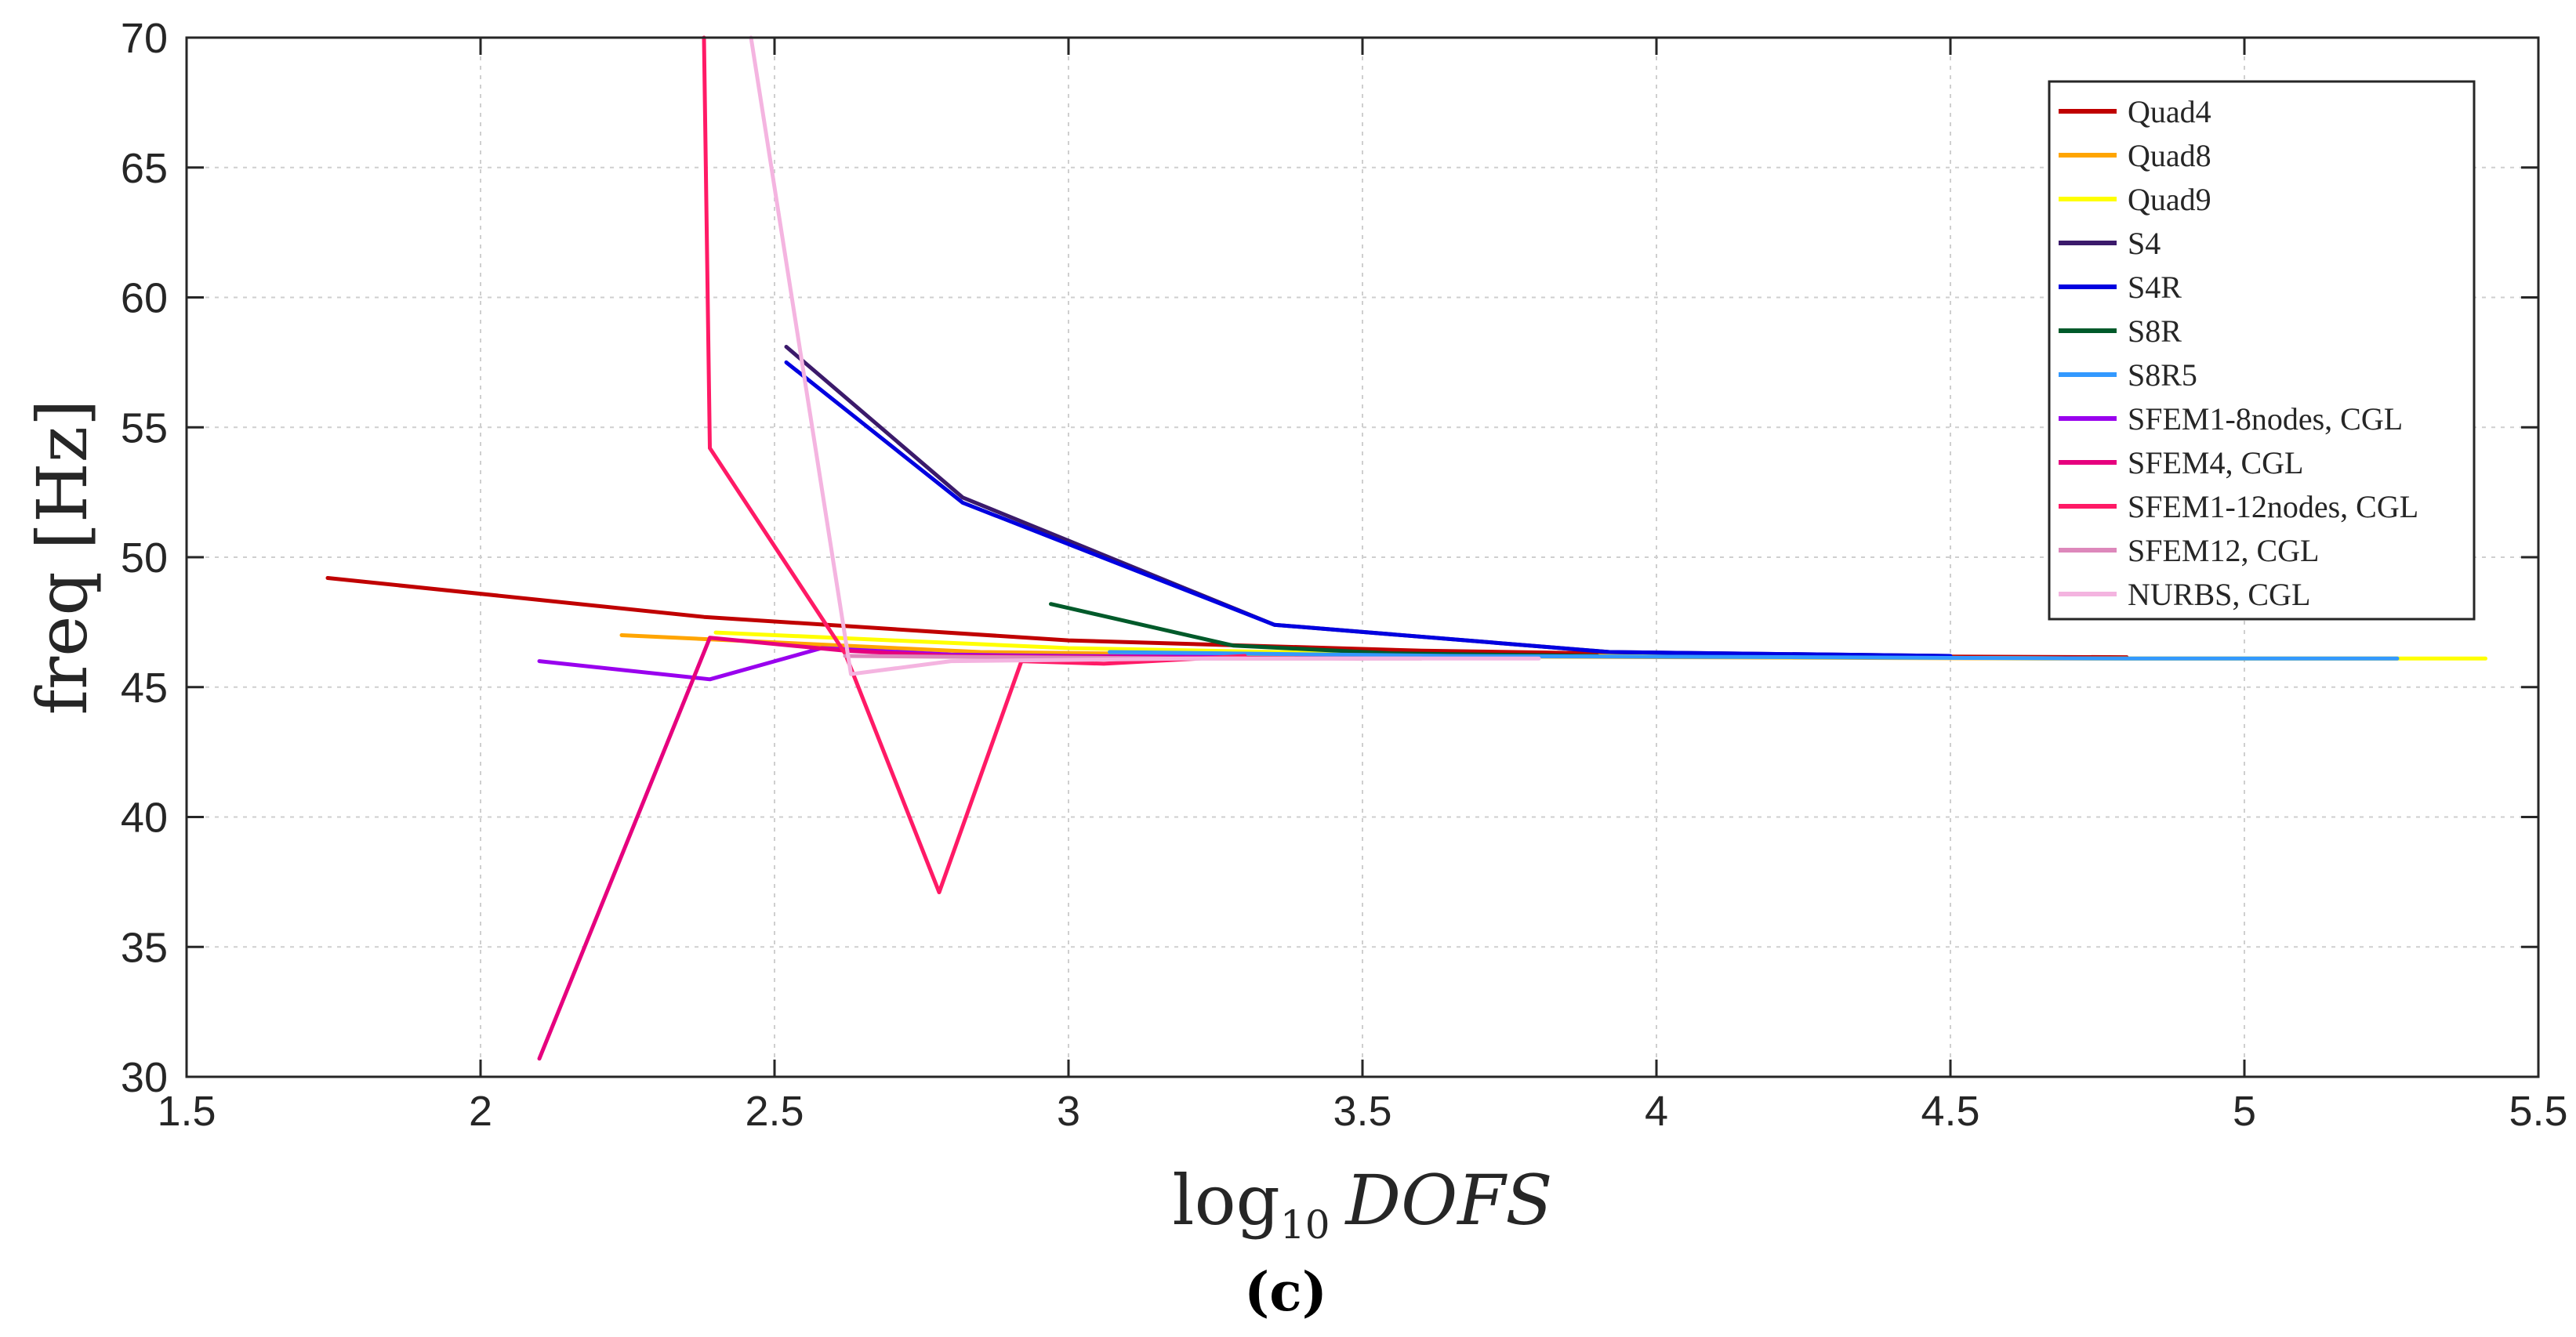 The image size is (2576, 1337). What do you see at coordinates (145, 689) in the screenshot?
I see `y-tick-label: 45` at bounding box center [145, 689].